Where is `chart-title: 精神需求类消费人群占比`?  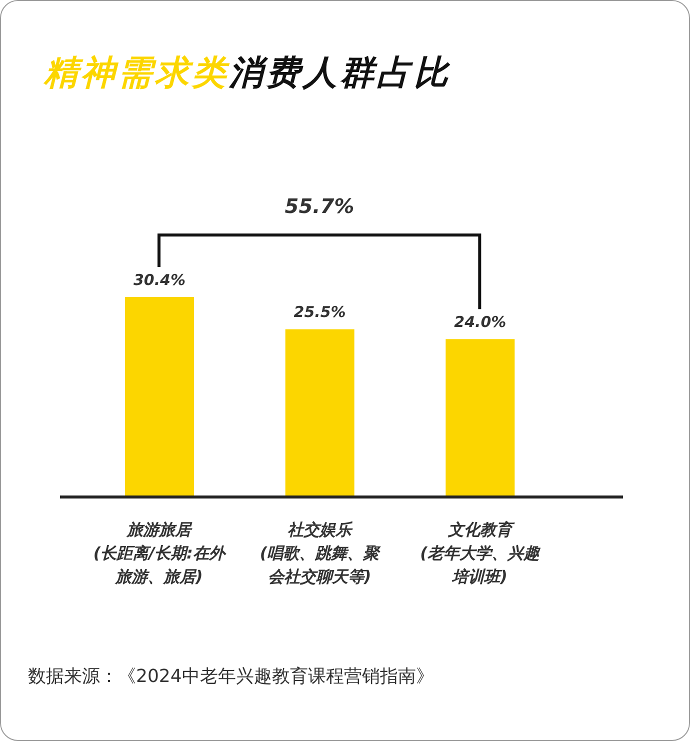 chart-title: 精神需求类消费人群占比 is located at coordinates (247, 73).